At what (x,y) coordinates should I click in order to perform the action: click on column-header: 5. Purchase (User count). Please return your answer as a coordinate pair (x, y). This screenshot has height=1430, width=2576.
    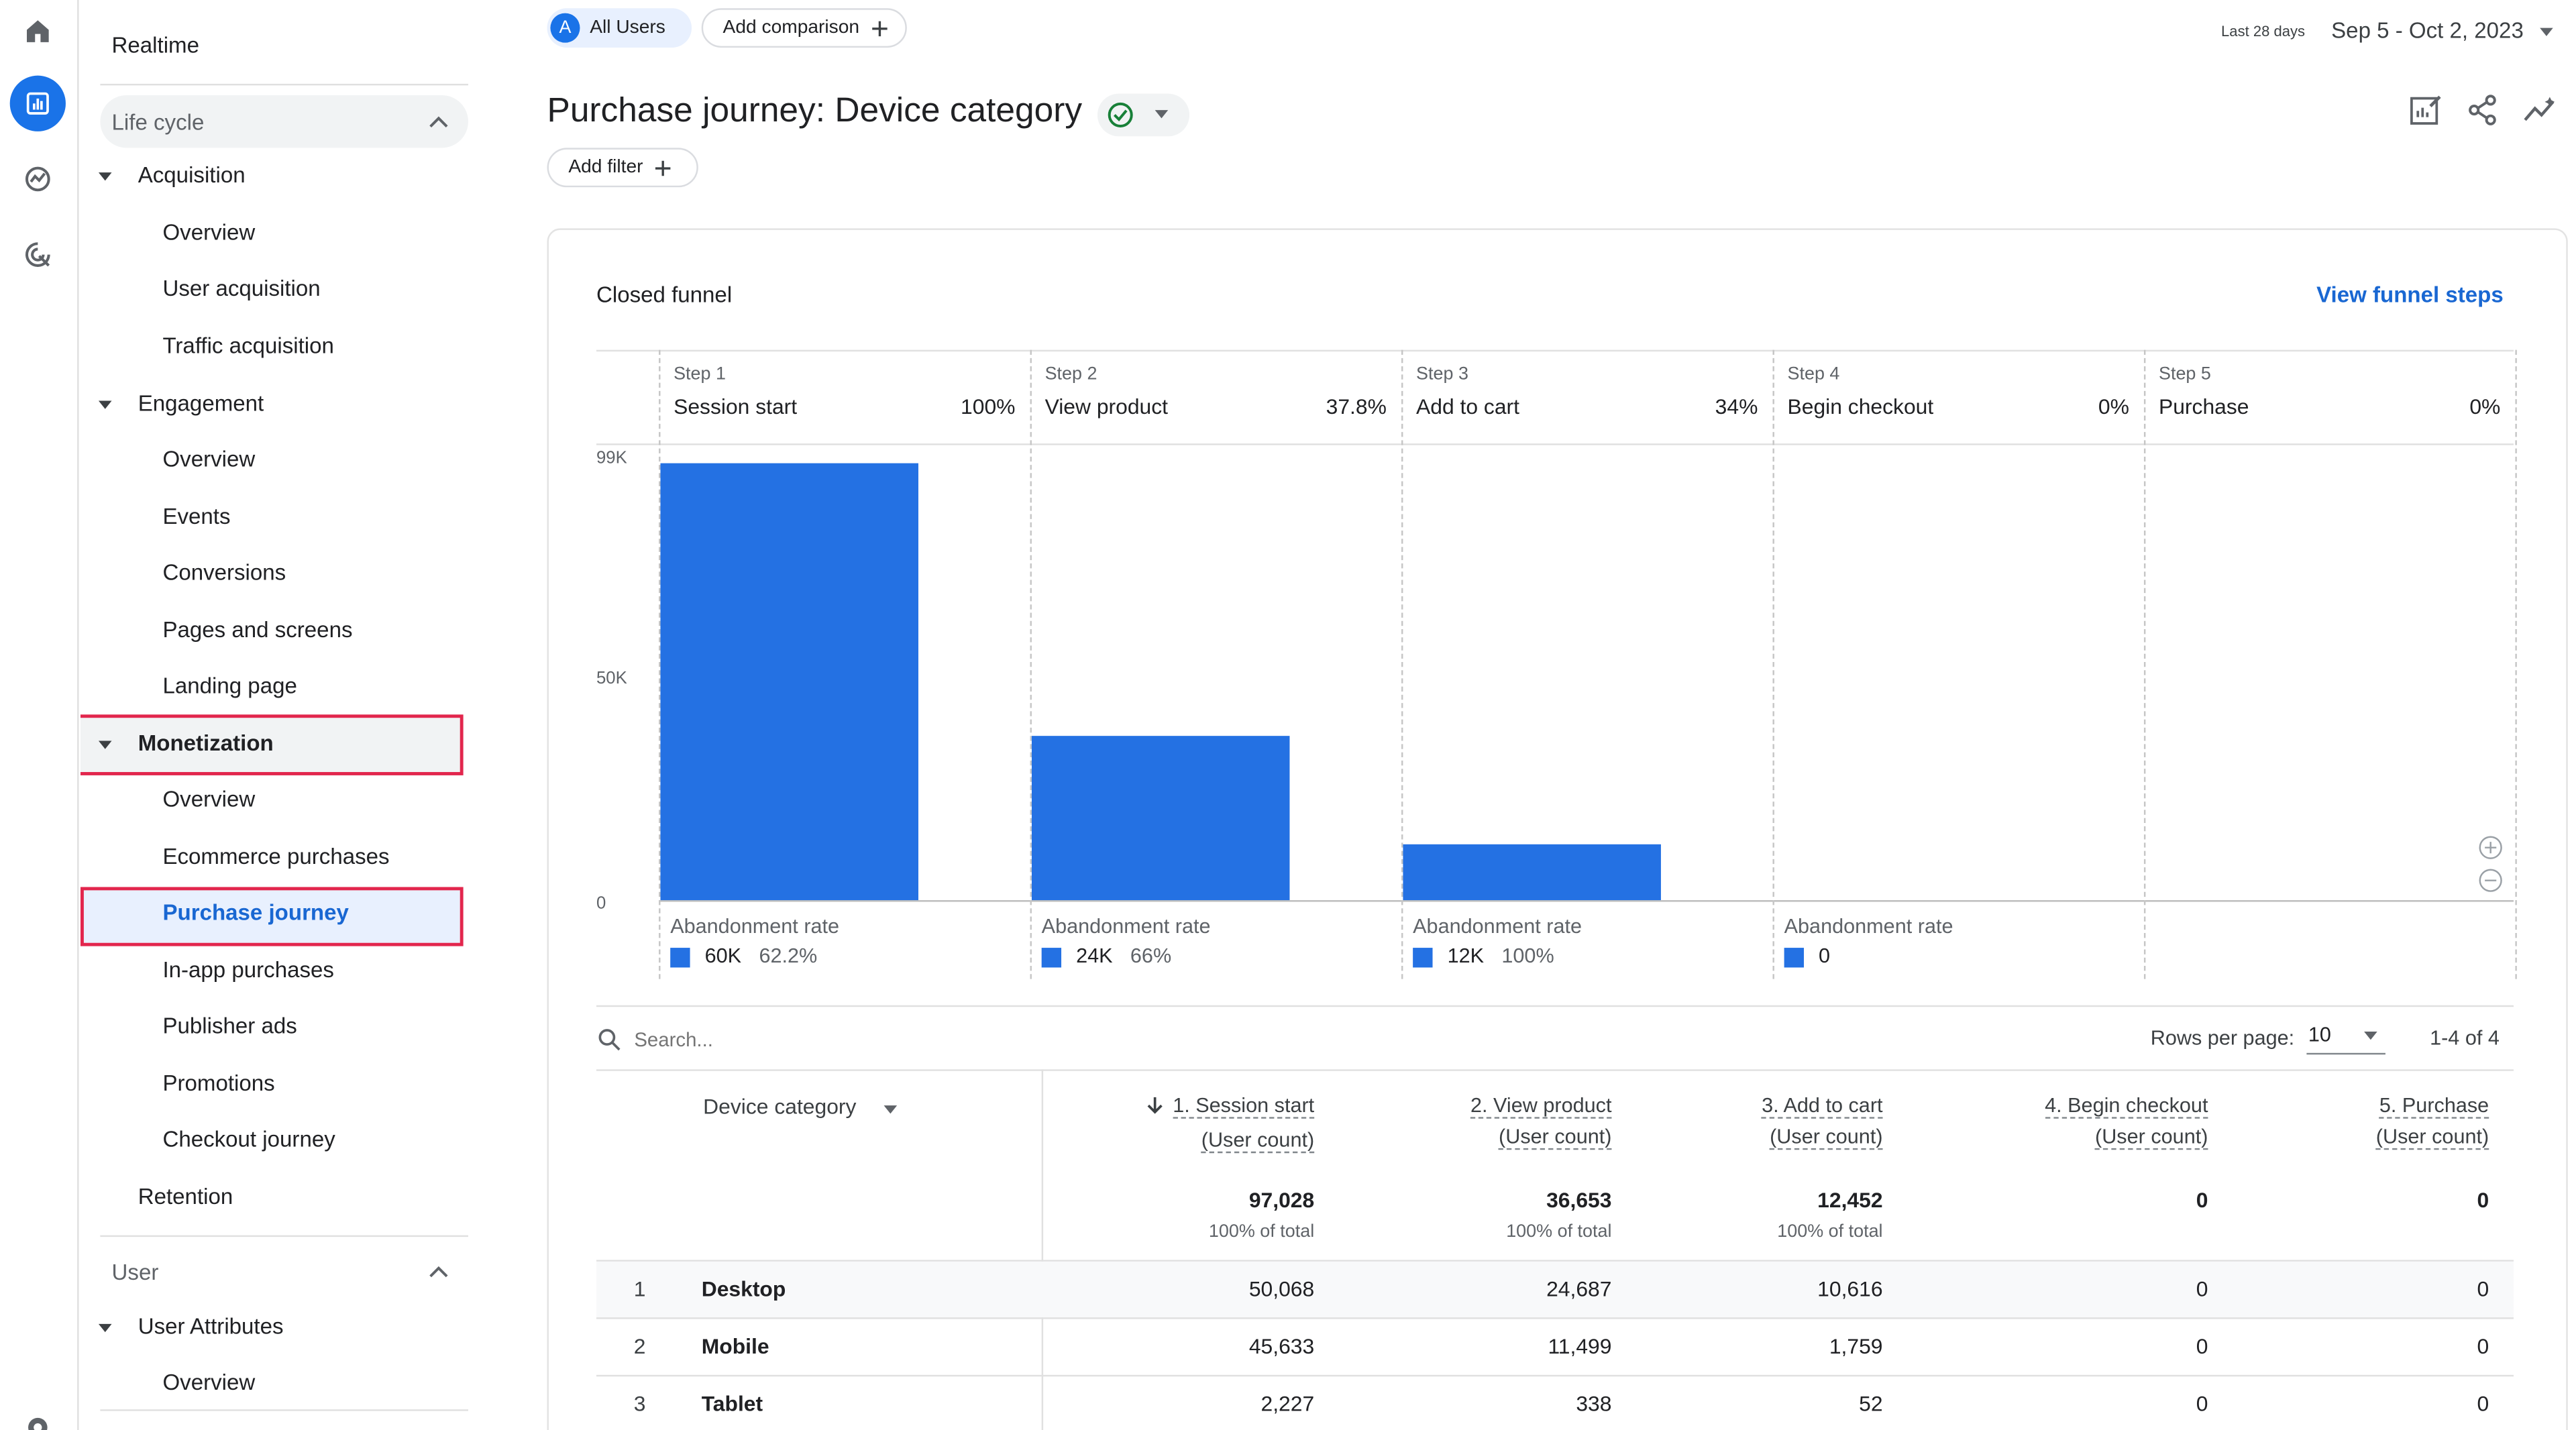
    Looking at the image, I should click on (2324, 1122).